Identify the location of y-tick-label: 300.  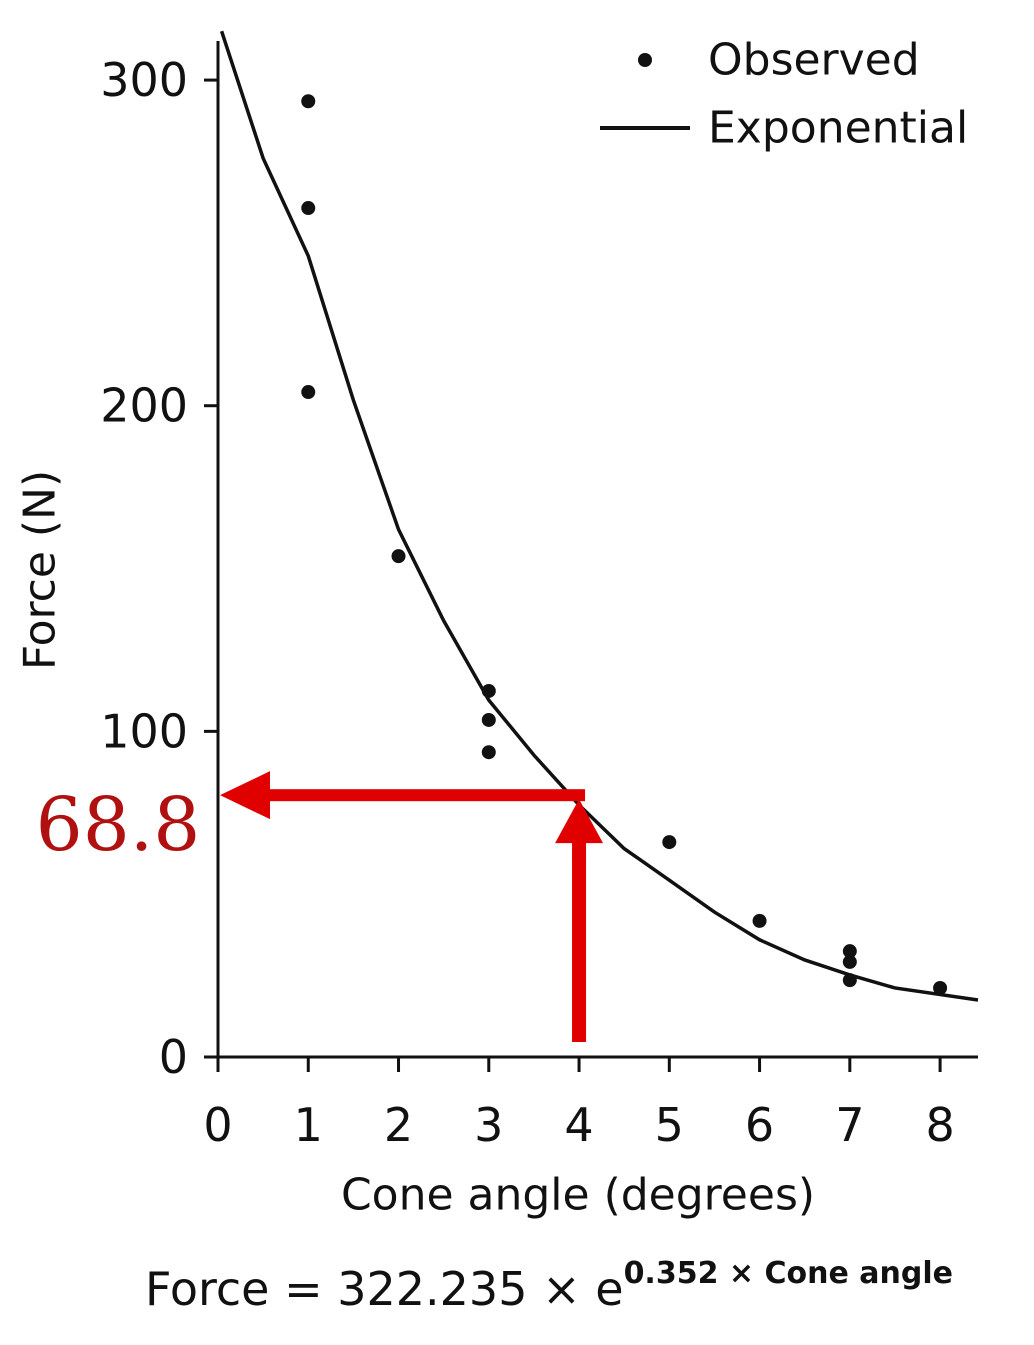
(144, 80).